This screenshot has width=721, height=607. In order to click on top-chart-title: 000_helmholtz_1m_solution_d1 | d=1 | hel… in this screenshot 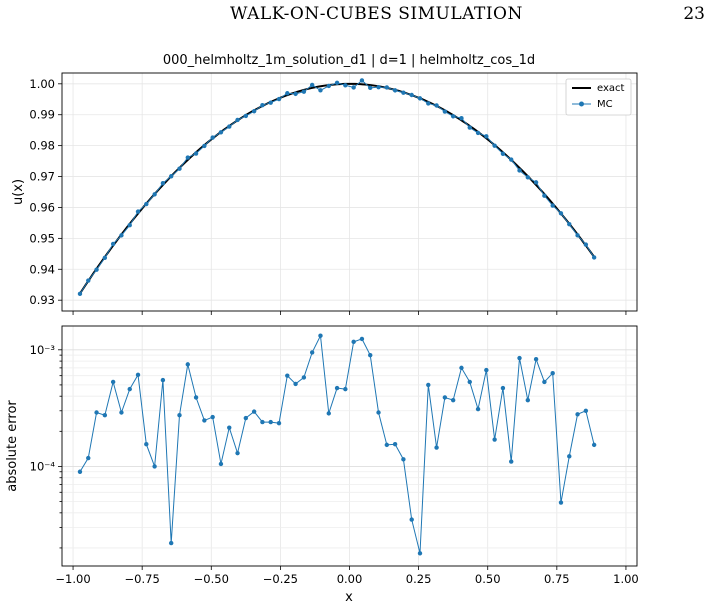, I will do `click(349, 60)`.